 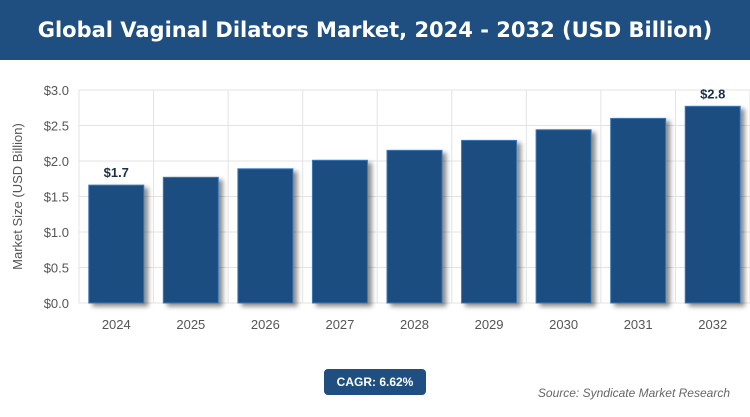 I want to click on bar-2028, so click(x=414, y=226).